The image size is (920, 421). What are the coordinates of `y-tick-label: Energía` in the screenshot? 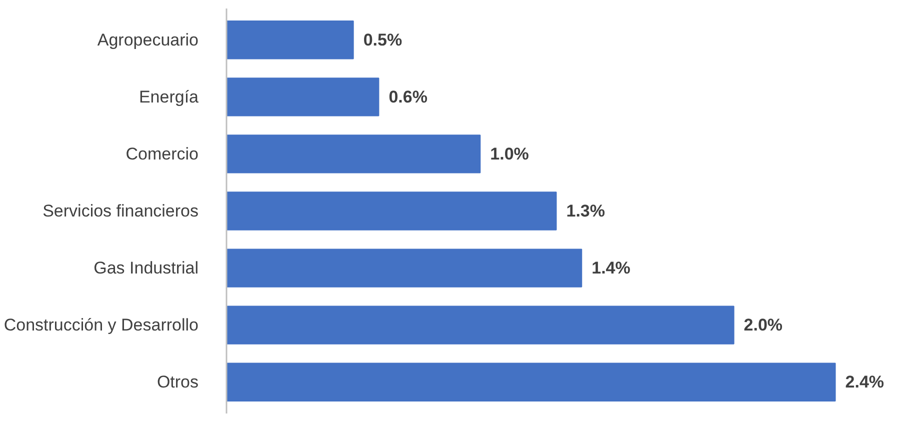 It's located at (169, 96).